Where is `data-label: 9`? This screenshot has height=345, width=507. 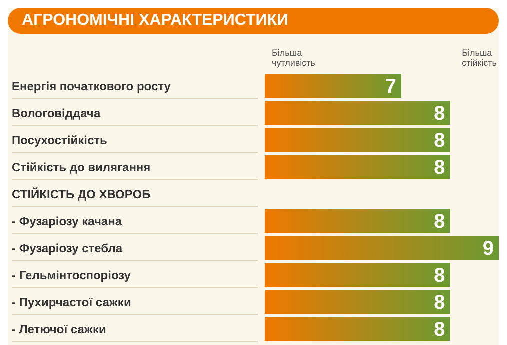 data-label: 9 is located at coordinates (488, 249).